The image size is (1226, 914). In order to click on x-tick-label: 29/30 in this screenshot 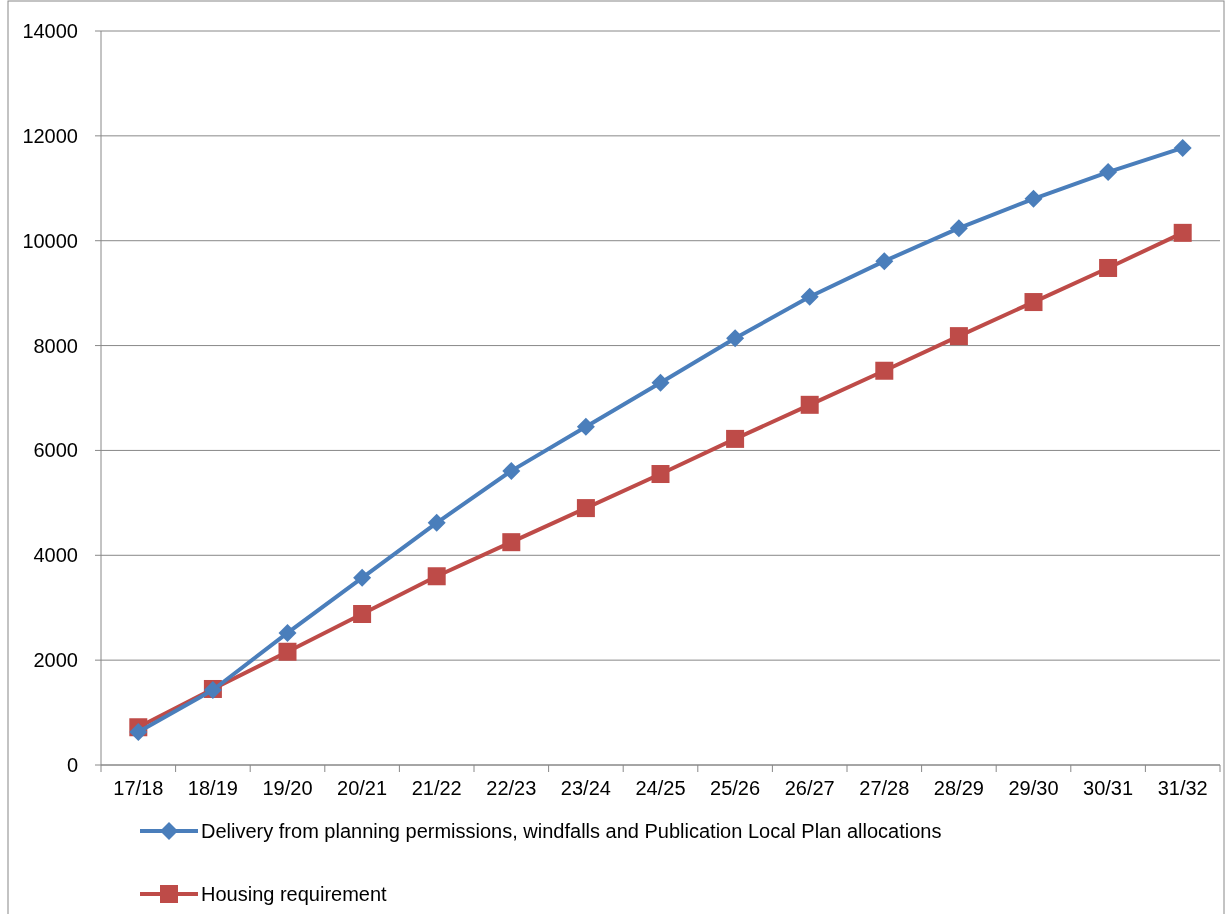, I will do `click(1033, 788)`.